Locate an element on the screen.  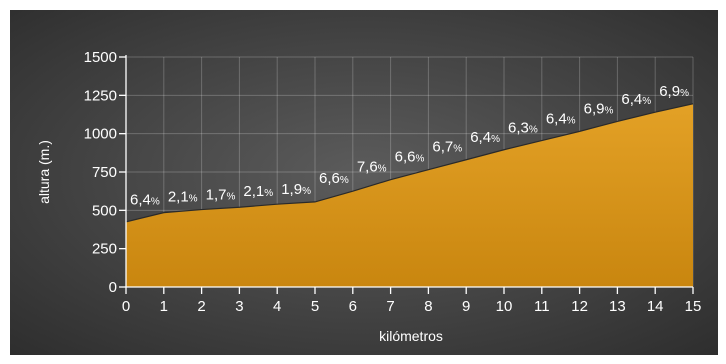
y-tick-label: 0 is located at coordinates (113, 287).